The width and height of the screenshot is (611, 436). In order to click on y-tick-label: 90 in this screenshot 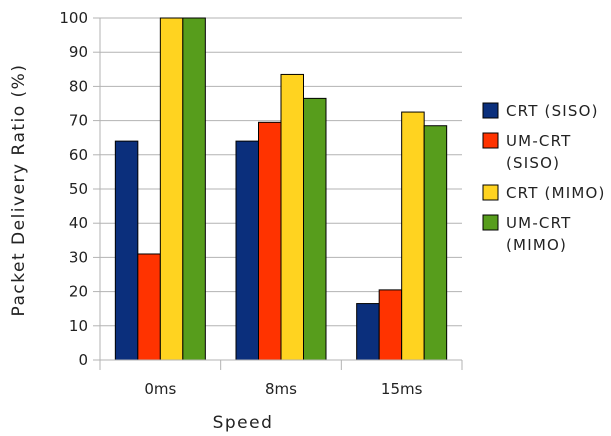, I will do `click(78, 52)`.